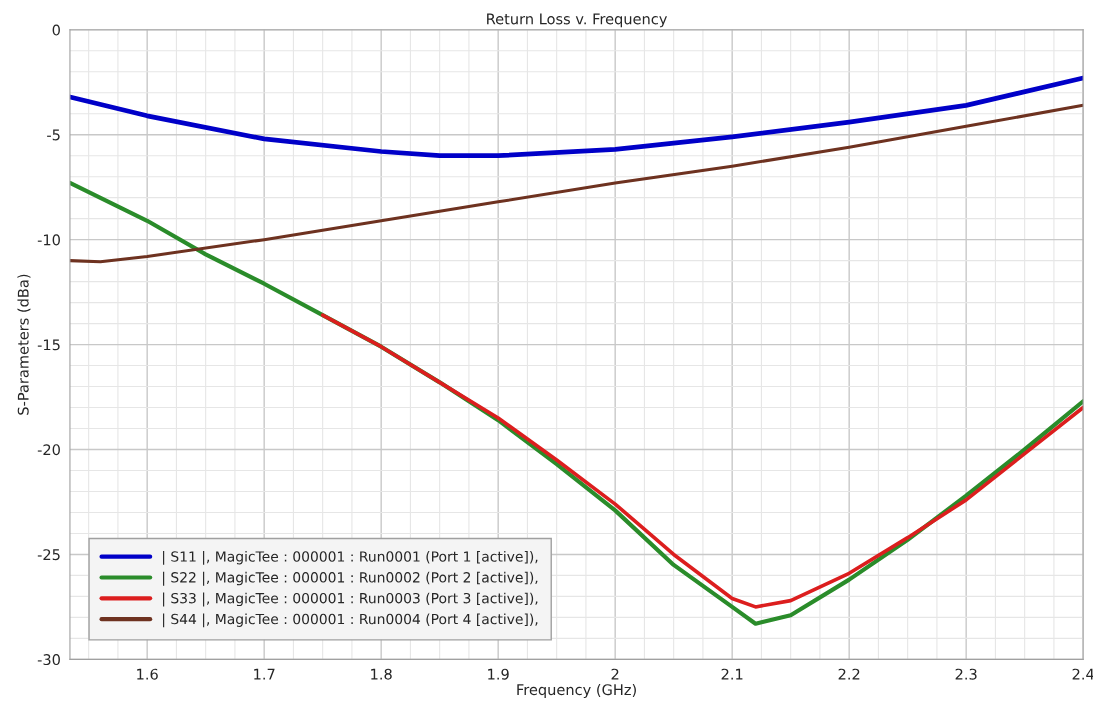  What do you see at coordinates (350, 578) in the screenshot?
I see `legend-label: | S22 |, MagicTee : 000001 : Run0002 (Port 2 [active]),` at bounding box center [350, 578].